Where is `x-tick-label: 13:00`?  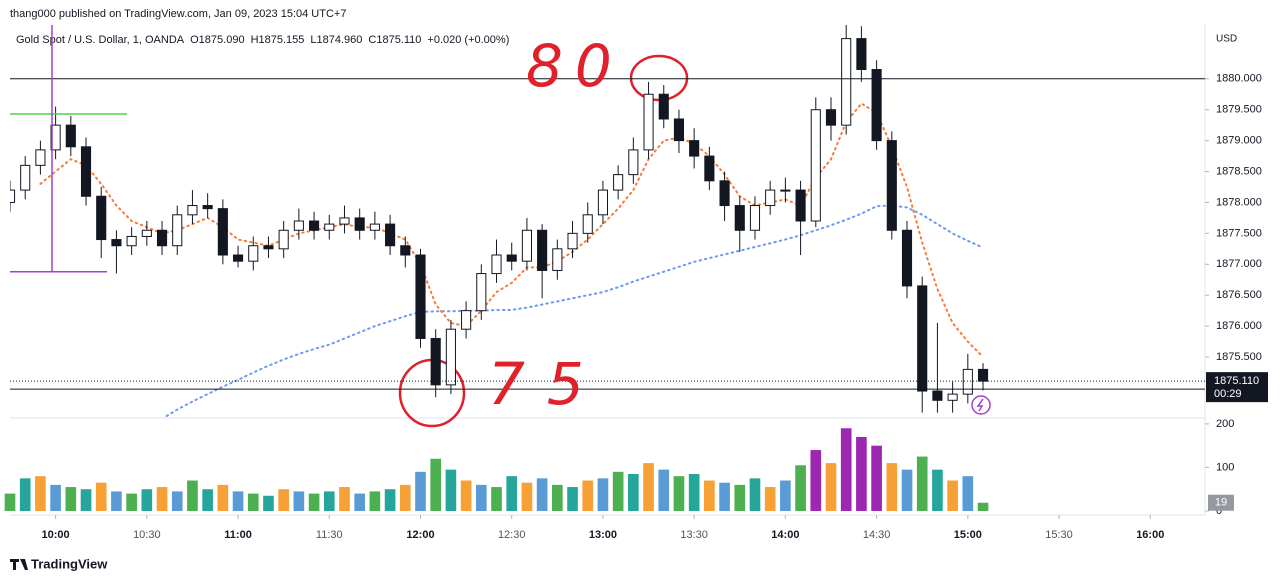 x-tick-label: 13:00 is located at coordinates (603, 535).